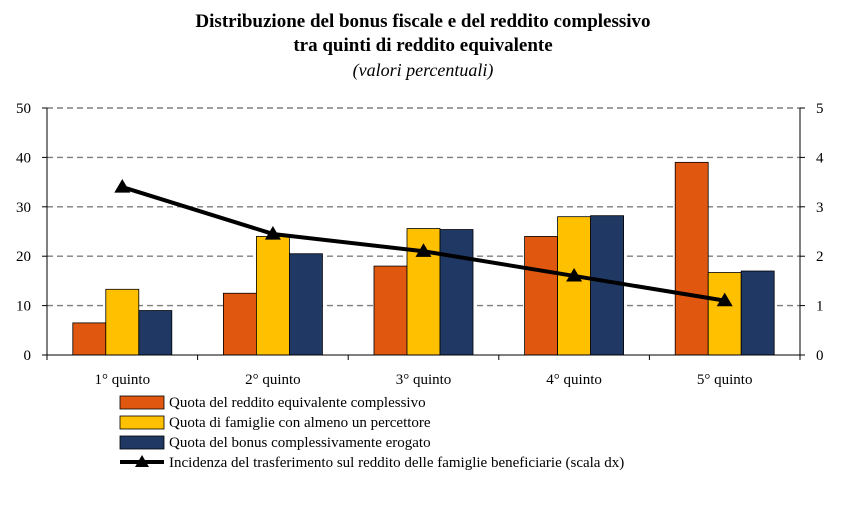 This screenshot has height=508, width=847. I want to click on category-label: 1° quinto, so click(123, 380).